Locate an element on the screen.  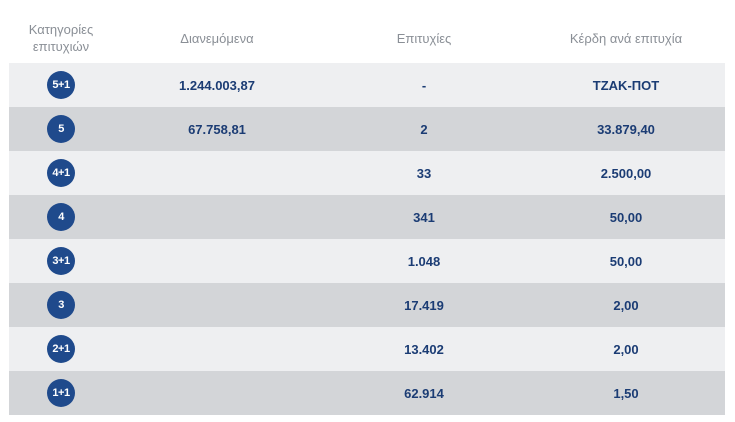
winners-value: 62.914 is located at coordinates (424, 393).